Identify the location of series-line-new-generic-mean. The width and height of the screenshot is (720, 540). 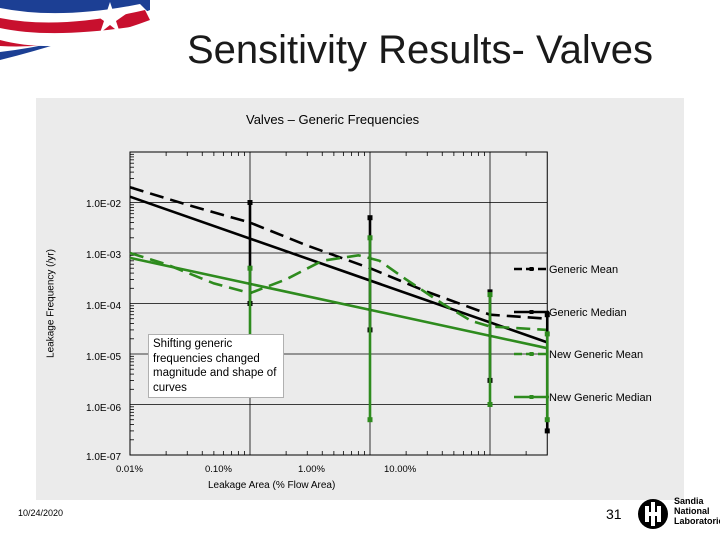
(338, 291).